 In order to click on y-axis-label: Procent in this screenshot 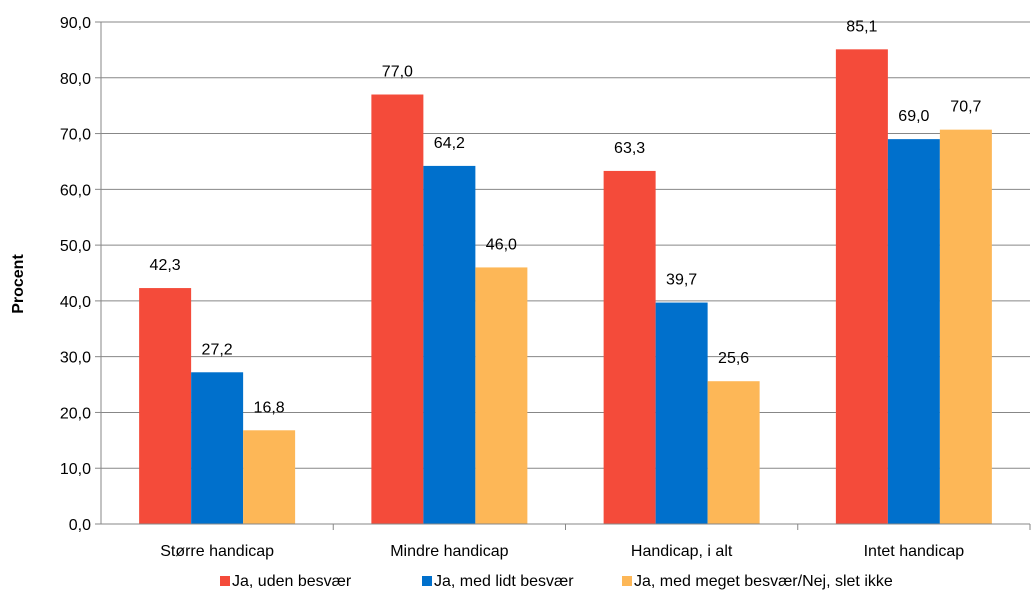, I will do `click(18, 284)`.